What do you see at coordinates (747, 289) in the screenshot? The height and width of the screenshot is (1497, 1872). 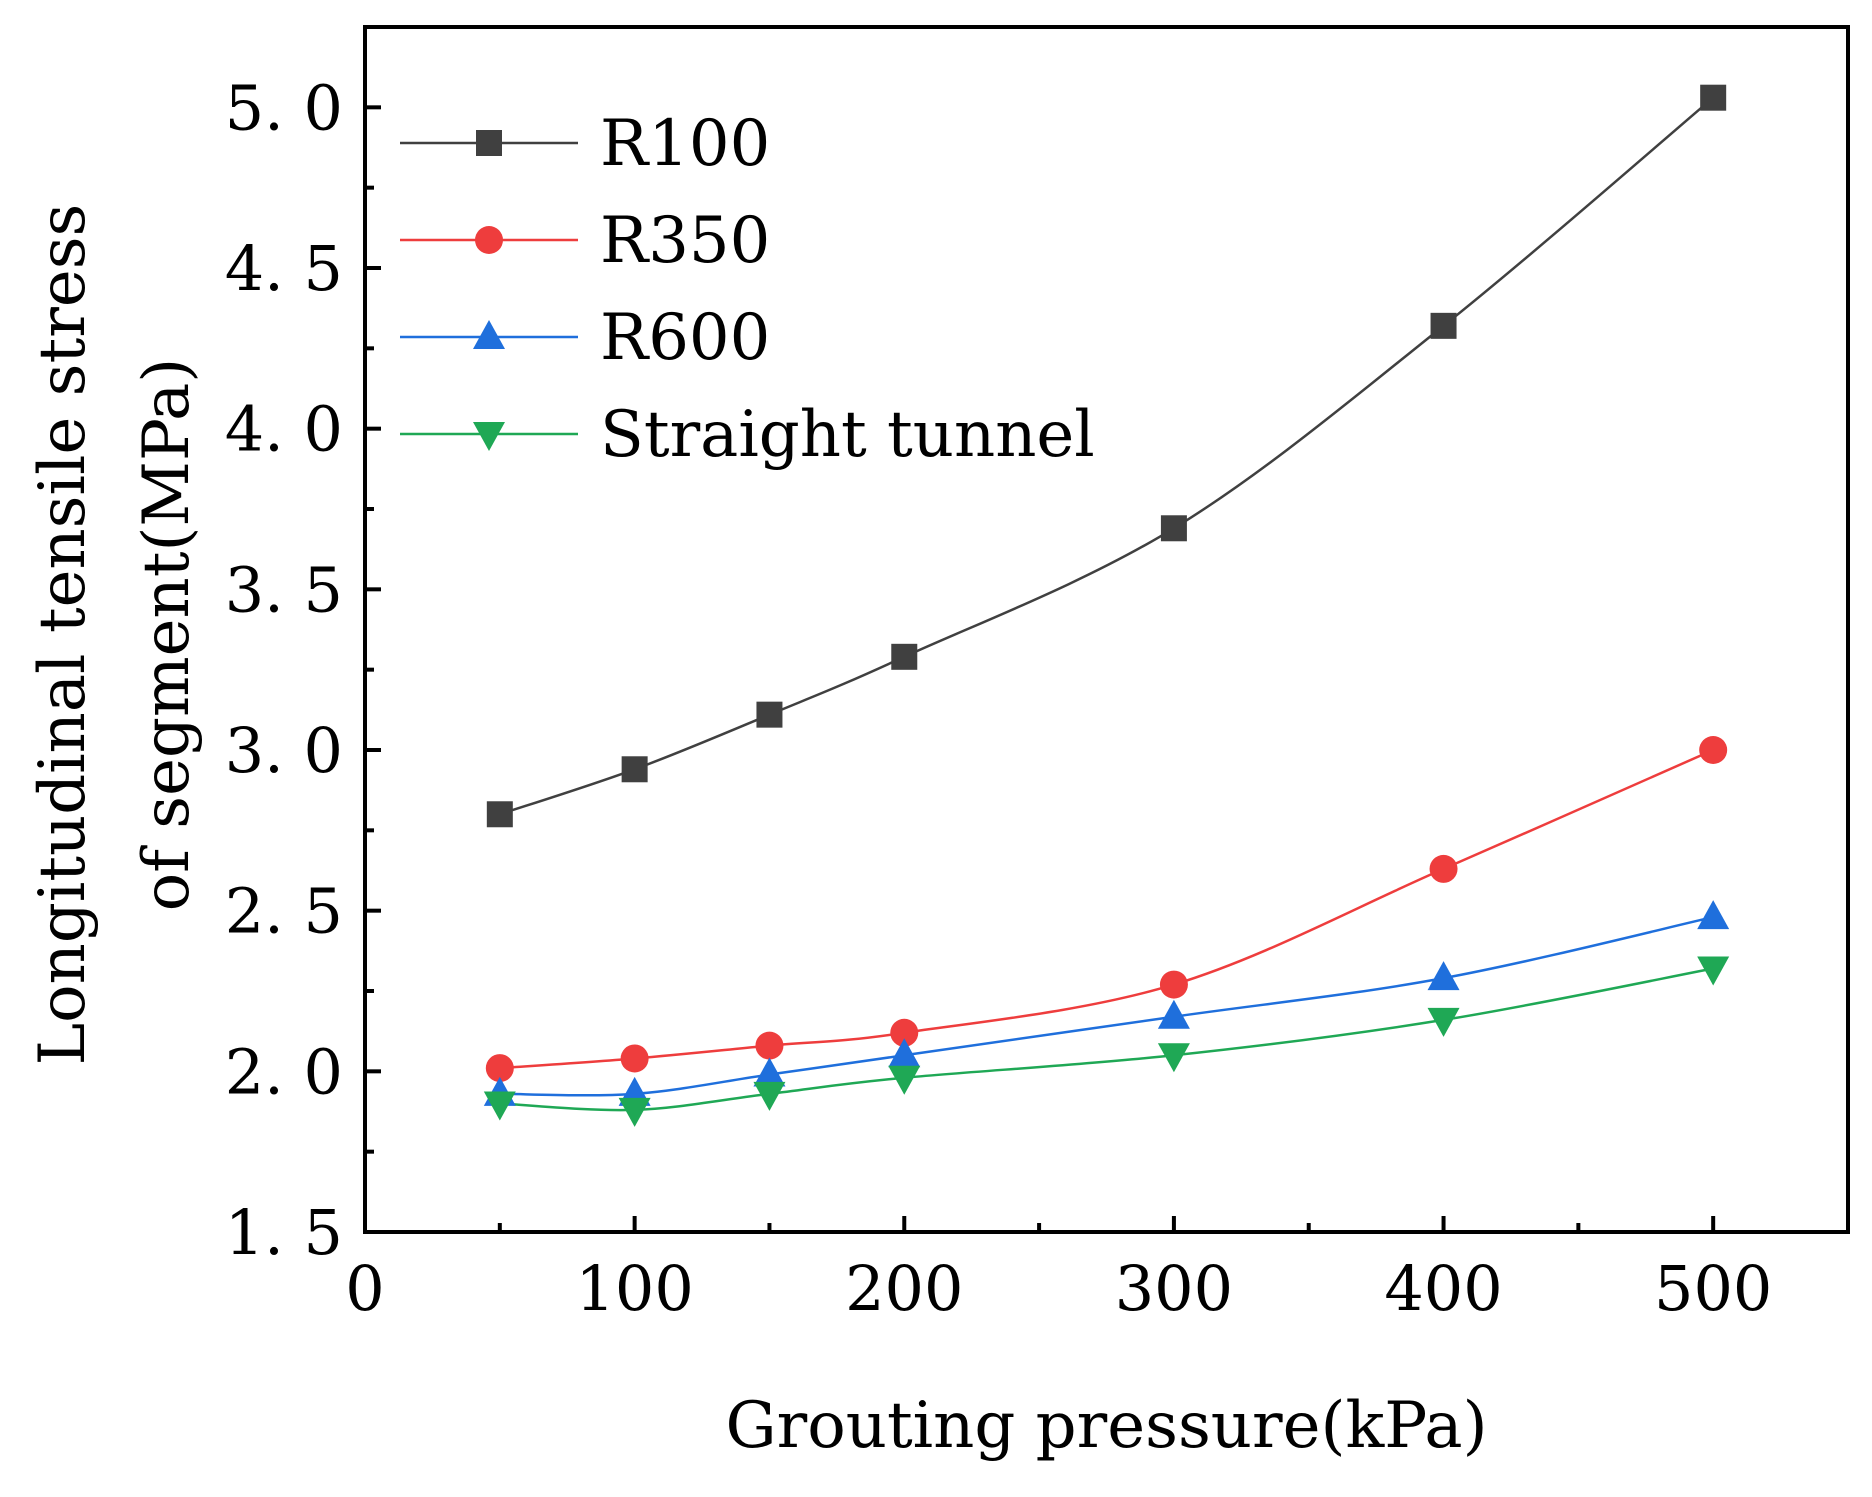 I see `legend: R100 R350 R600 Straight tunnel` at bounding box center [747, 289].